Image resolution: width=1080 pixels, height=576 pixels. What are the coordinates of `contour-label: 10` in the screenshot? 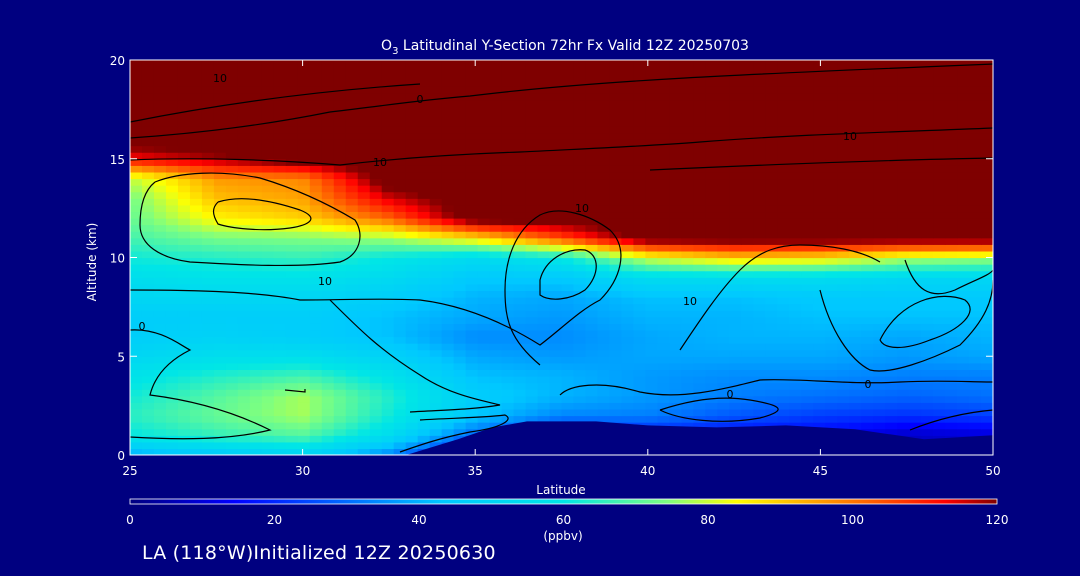 It's located at (582, 208).